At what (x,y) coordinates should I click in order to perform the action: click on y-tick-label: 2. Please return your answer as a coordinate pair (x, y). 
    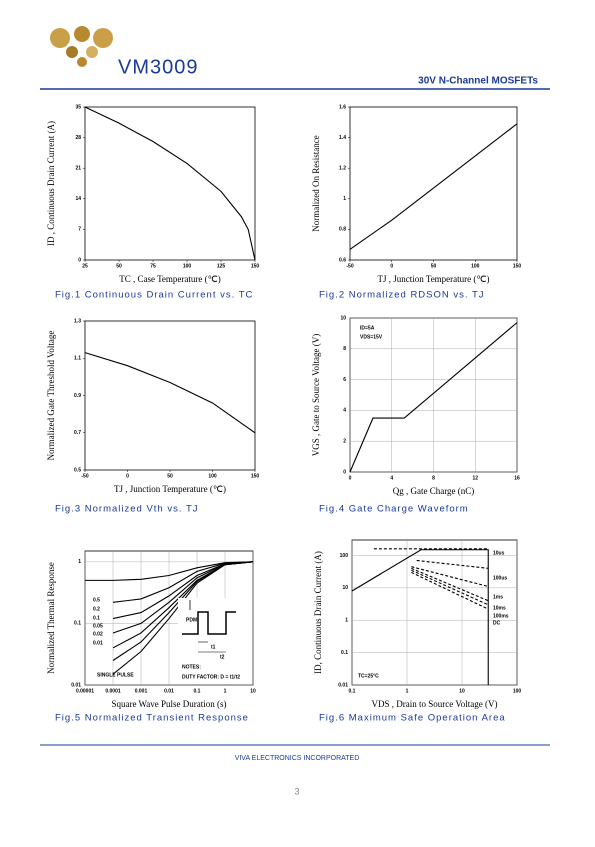
    Looking at the image, I should click on (344, 442).